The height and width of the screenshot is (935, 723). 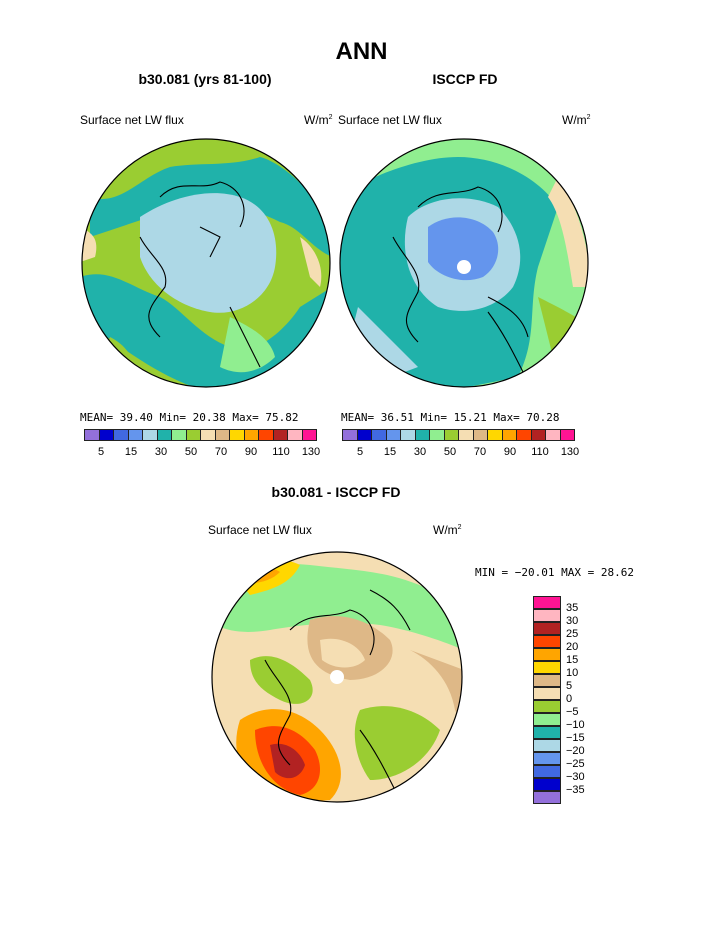 What do you see at coordinates (161, 452) in the screenshot?
I see `left-colorbar-tick: 30` at bounding box center [161, 452].